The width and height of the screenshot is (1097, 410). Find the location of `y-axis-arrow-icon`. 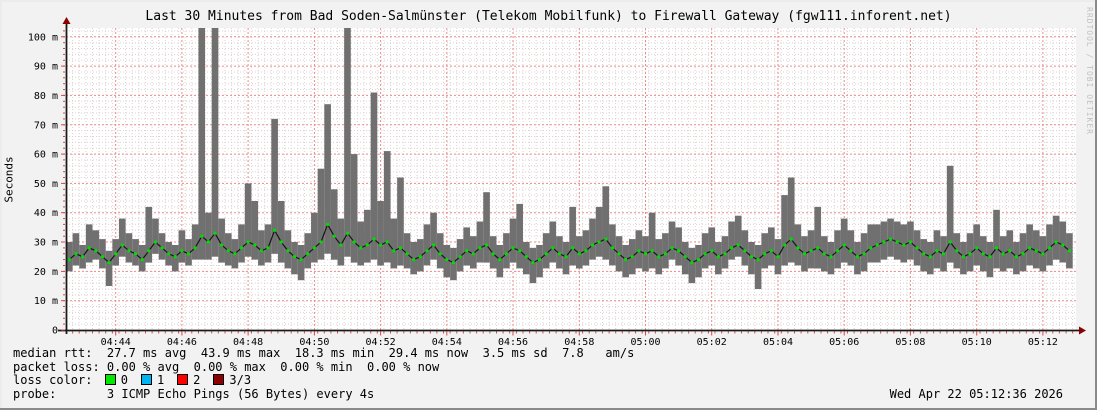

y-axis-arrow-icon is located at coordinates (66, 20).